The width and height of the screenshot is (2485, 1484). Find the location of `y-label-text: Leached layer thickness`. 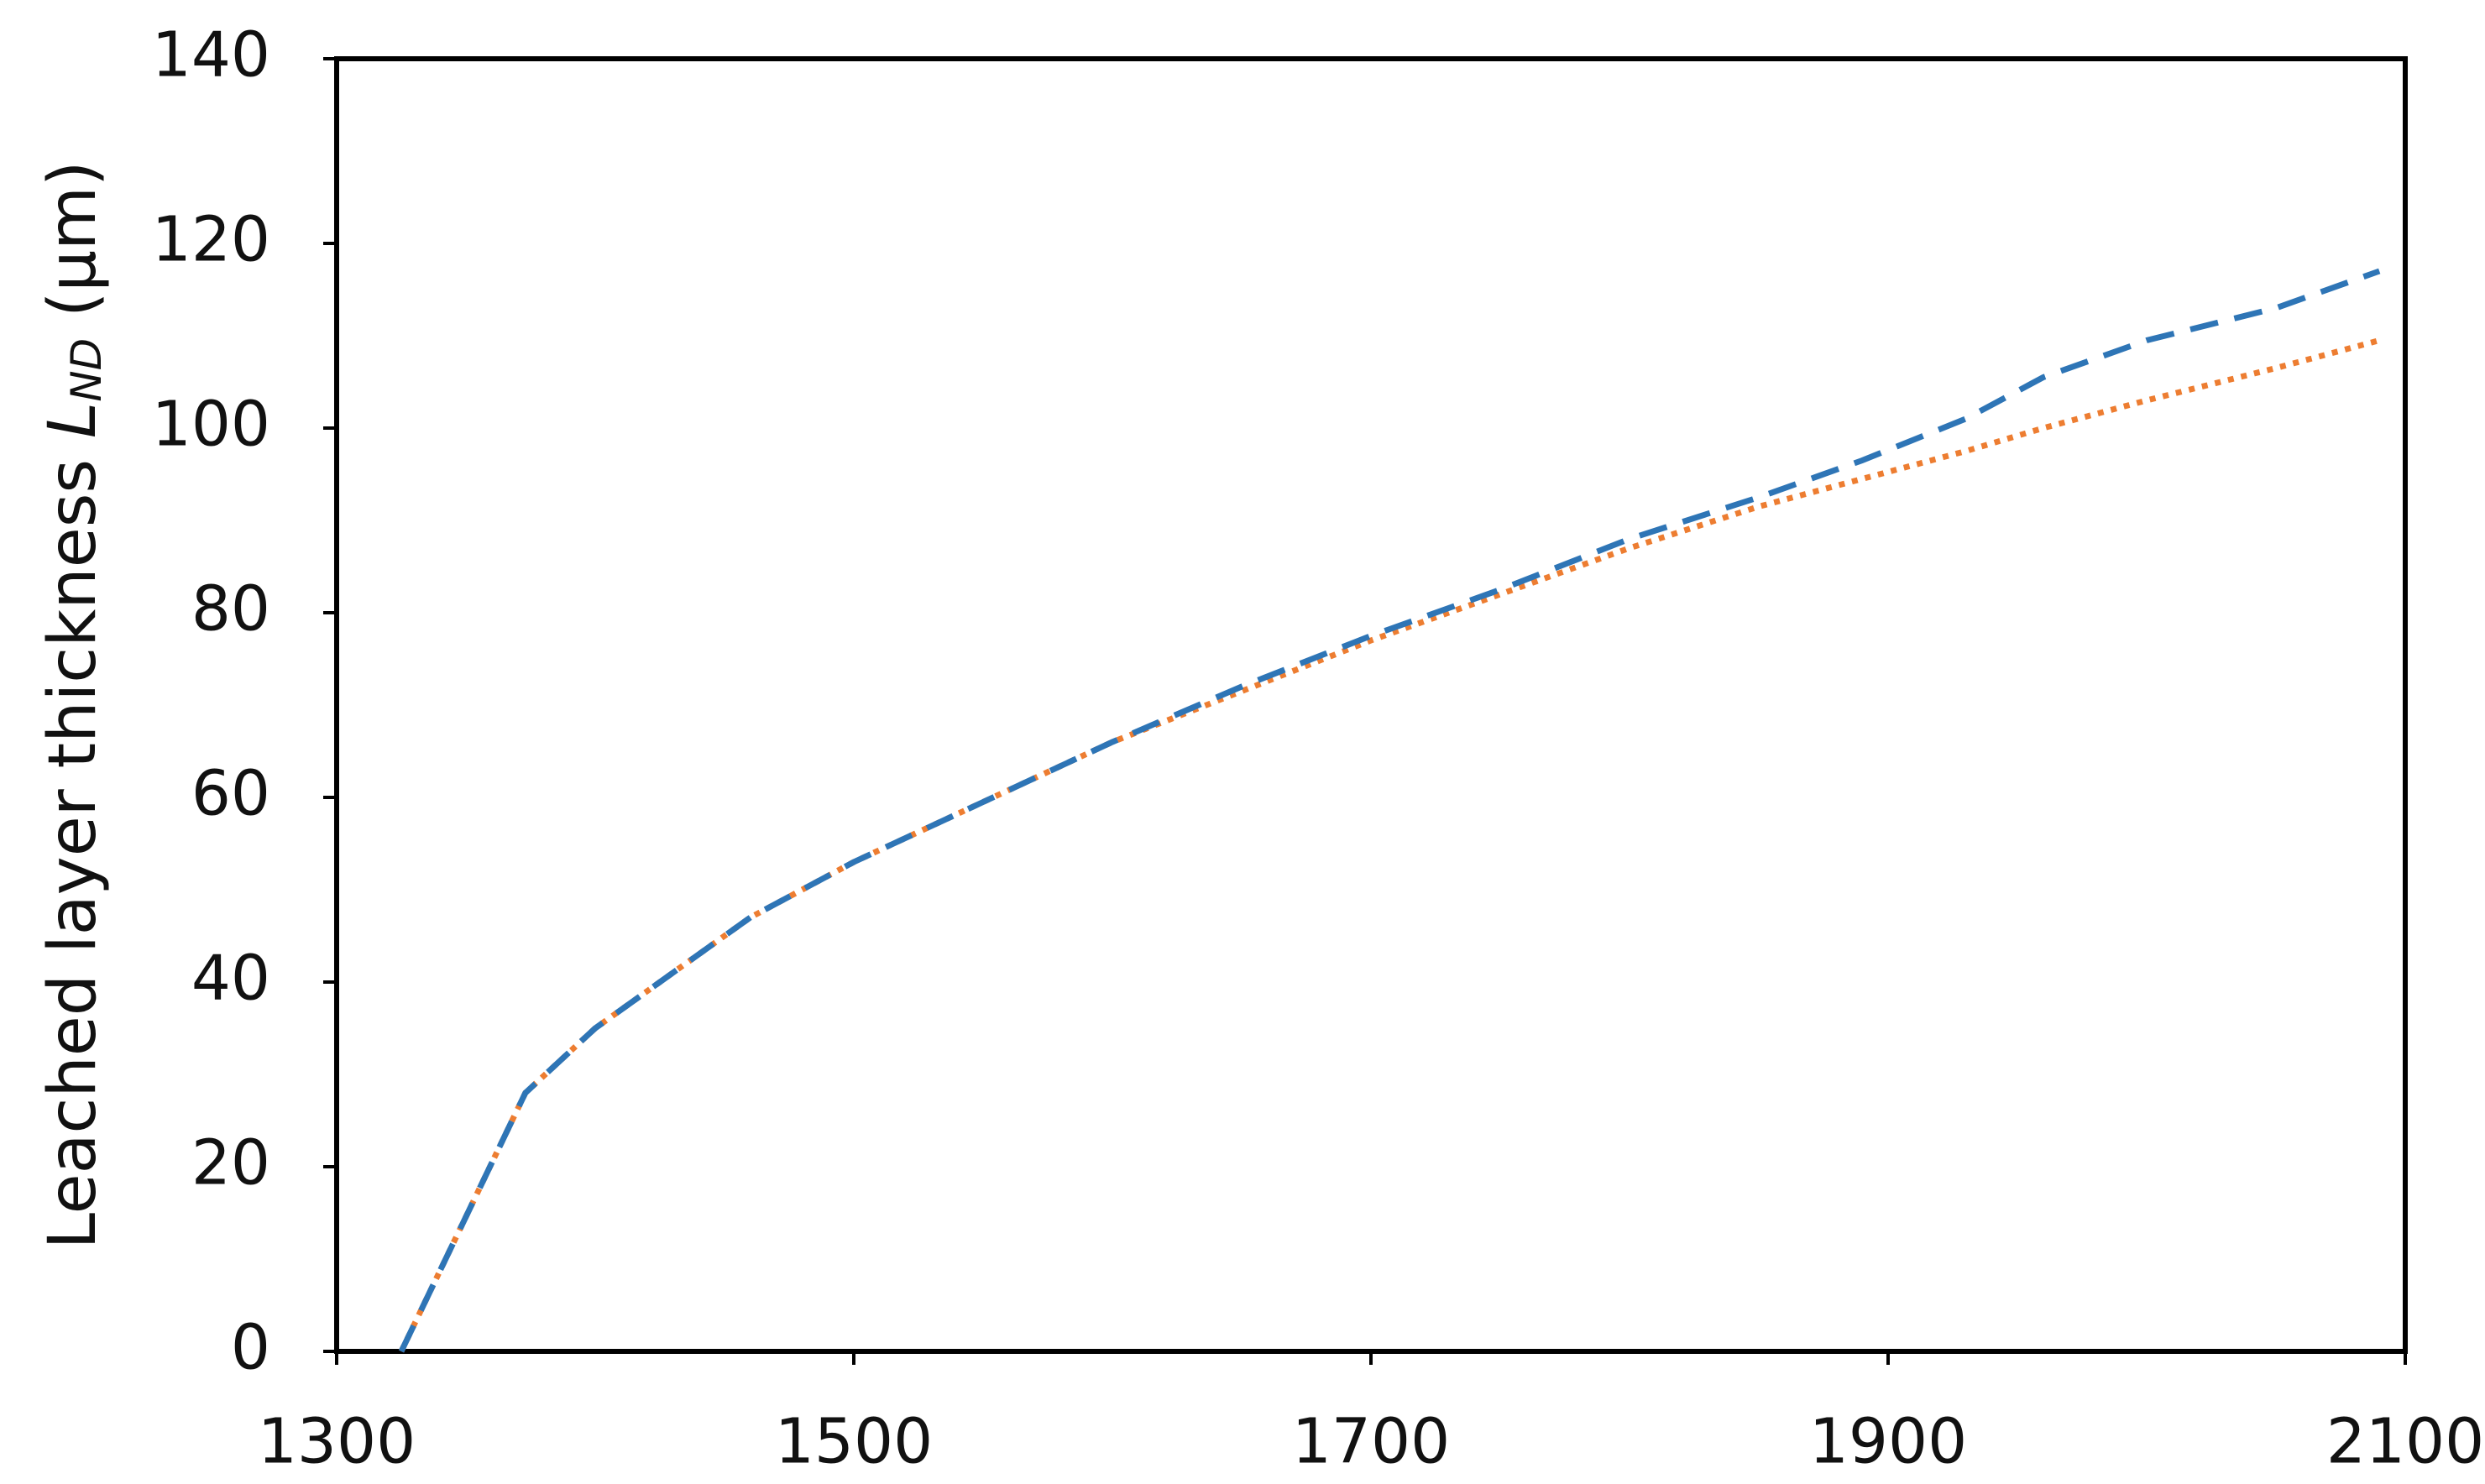

y-label-text: Leached layer thickness is located at coordinates (73, 843).